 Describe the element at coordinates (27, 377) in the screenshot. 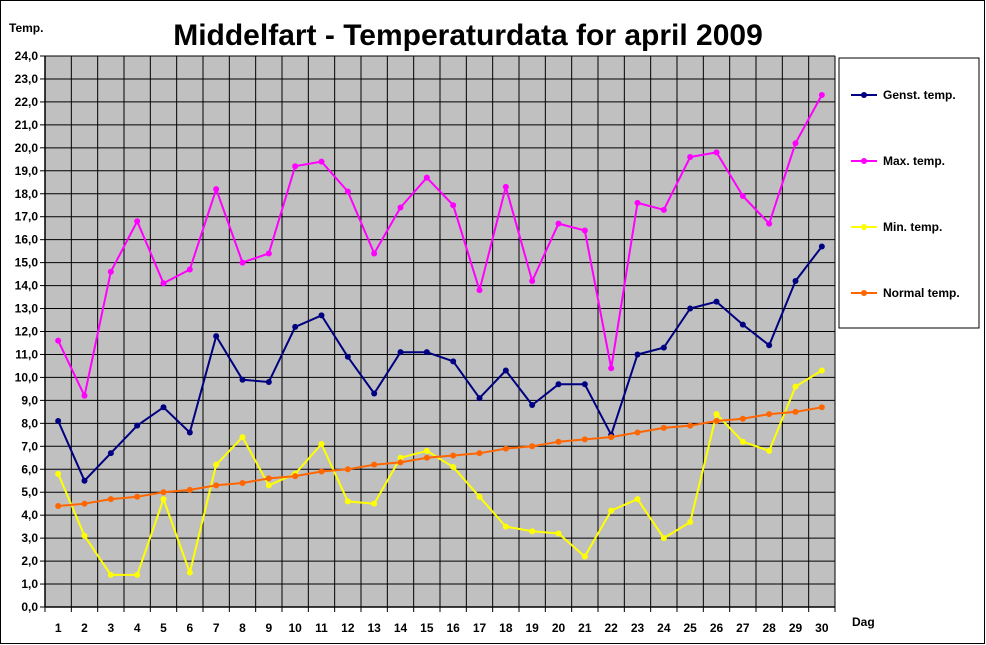

I see `y-tick-label: 10,0` at that location.